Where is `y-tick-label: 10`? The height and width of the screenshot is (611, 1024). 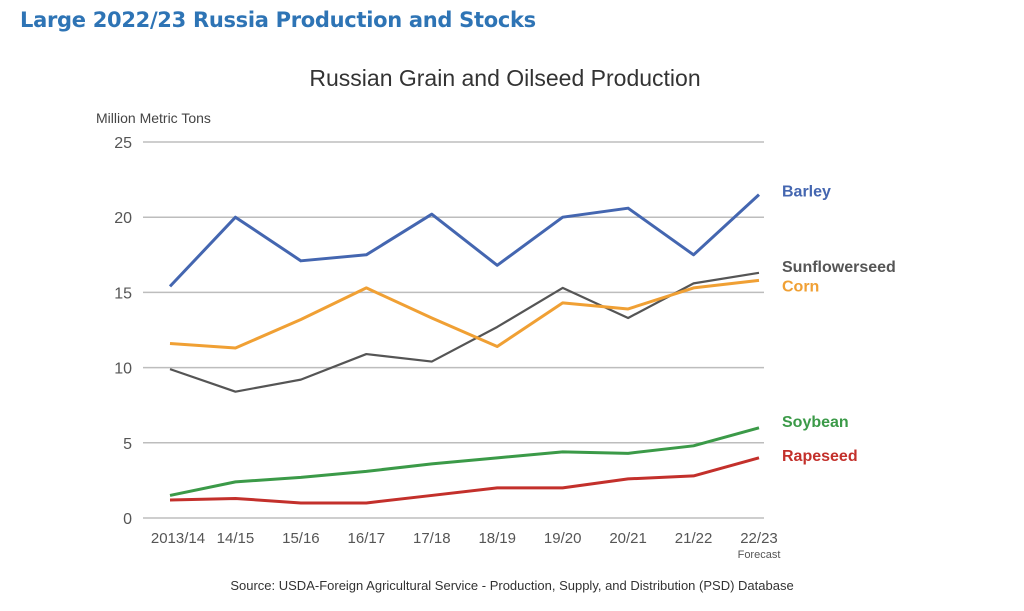 y-tick-label: 10 is located at coordinates (123, 369).